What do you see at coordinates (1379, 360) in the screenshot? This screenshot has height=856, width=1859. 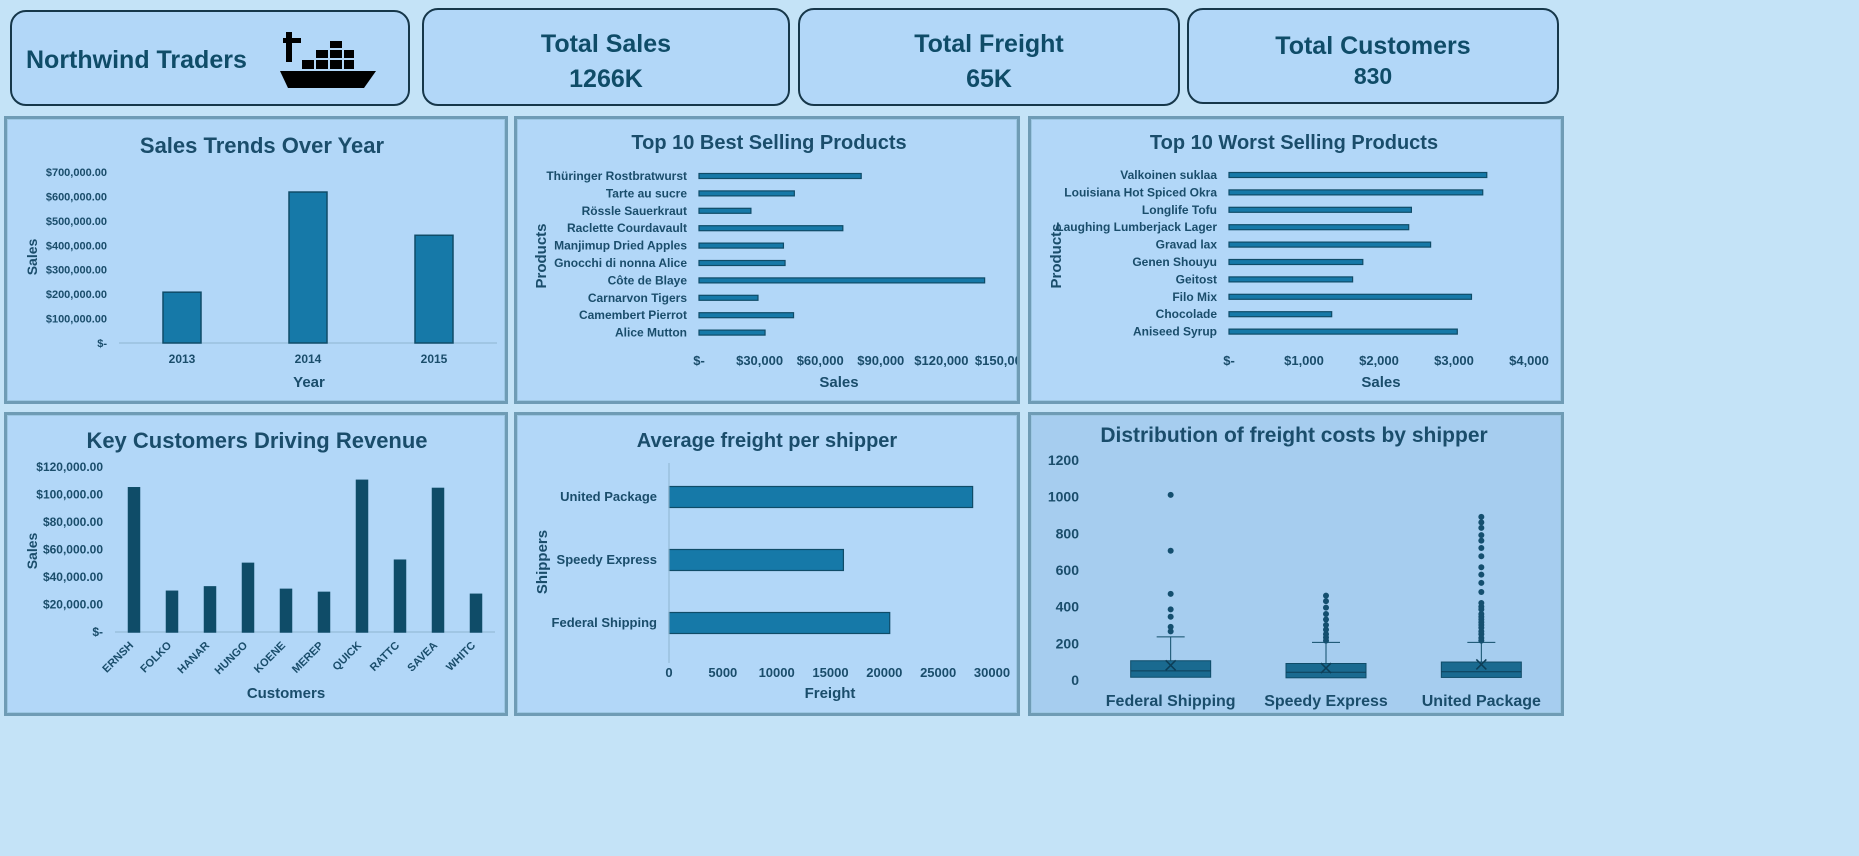 I see `x-tick-label: $2,000` at bounding box center [1379, 360].